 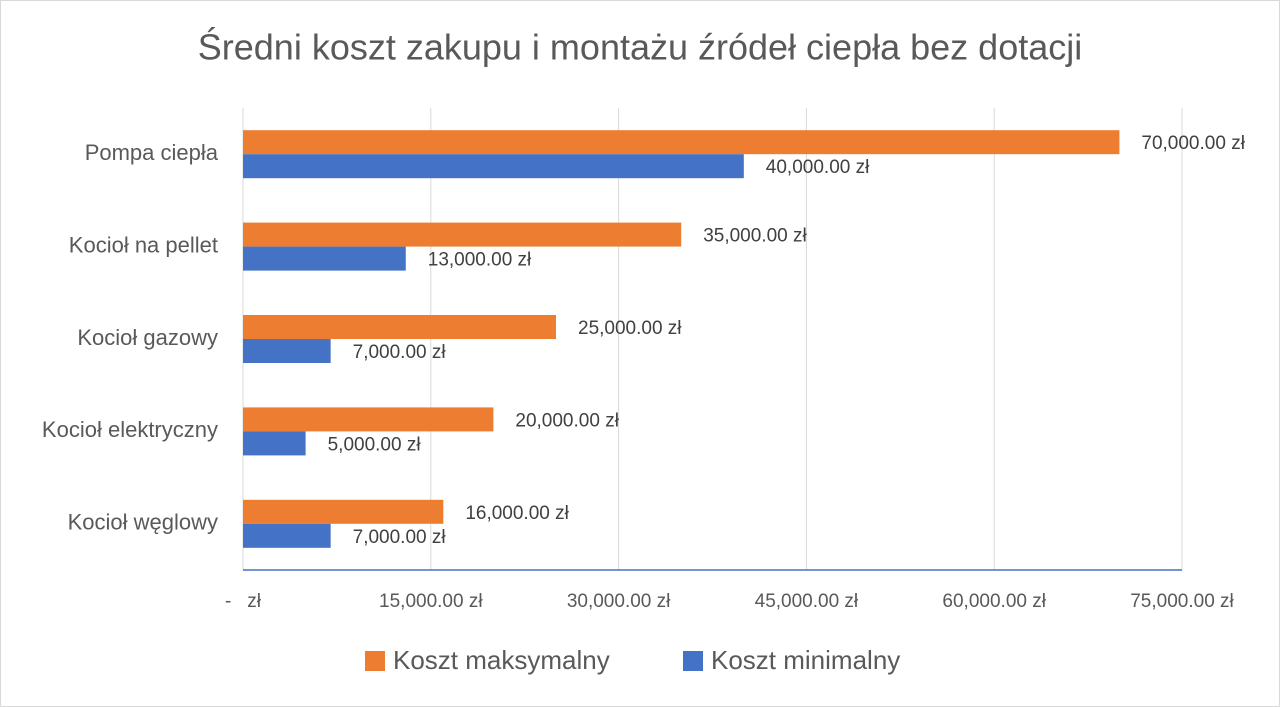 What do you see at coordinates (994, 601) in the screenshot?
I see `x-tick-label: 60,000.00 zł` at bounding box center [994, 601].